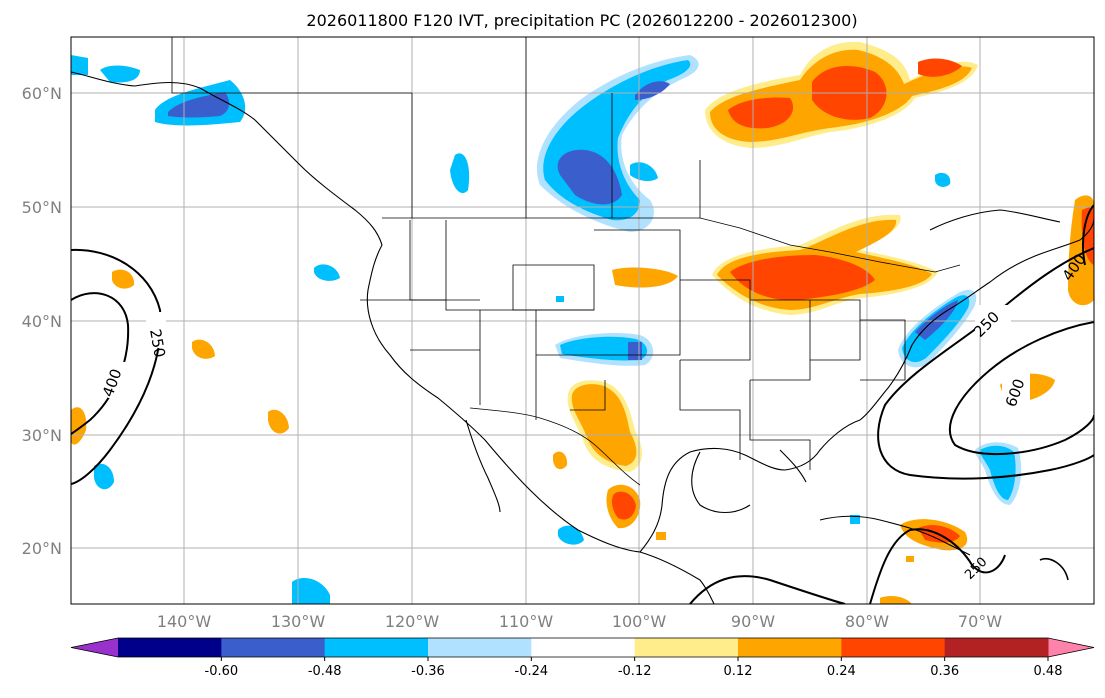 This screenshot has height=698, width=1105. I want to click on colorbar-tick-label: 0.48, so click(1048, 671).